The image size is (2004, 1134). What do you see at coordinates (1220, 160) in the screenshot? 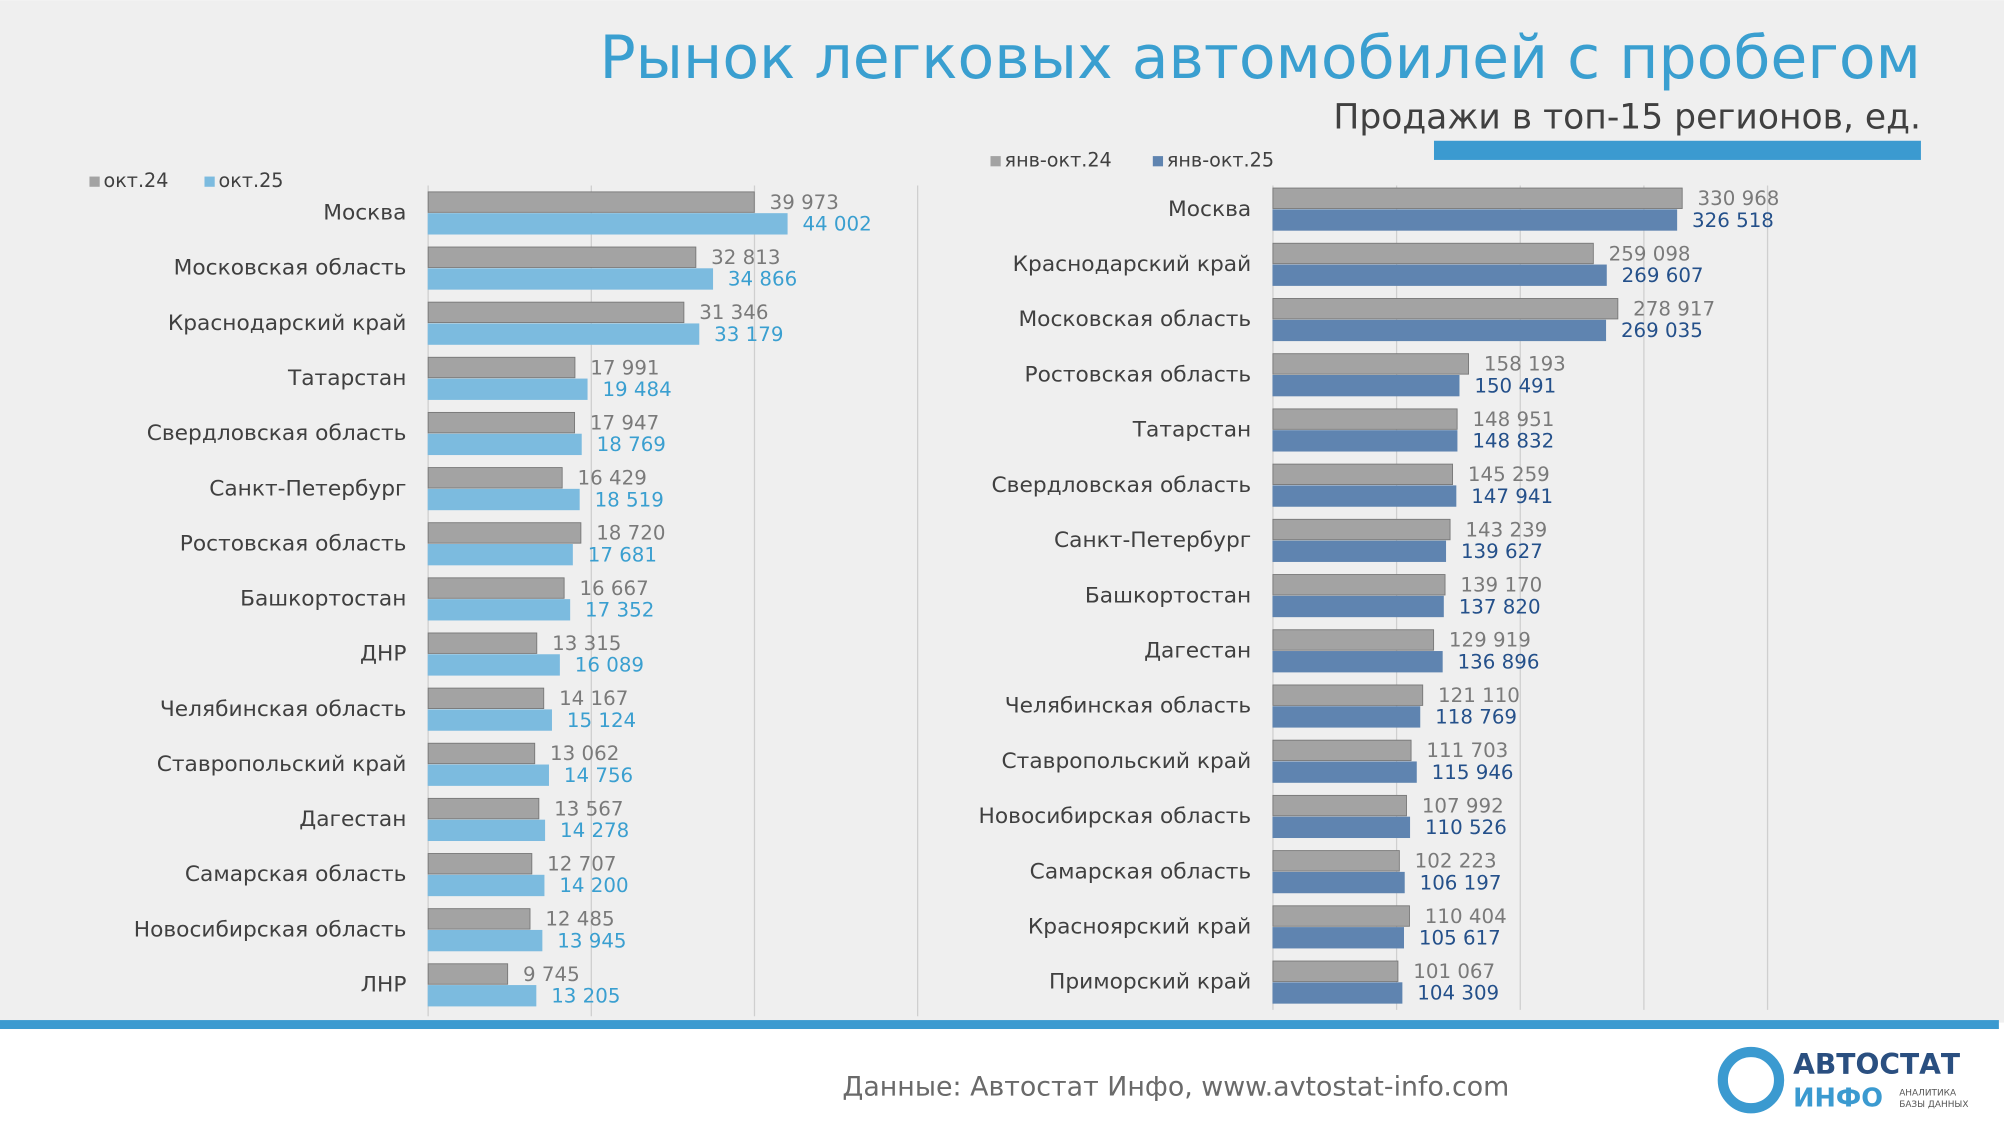
I see `legend-label: янв-окт.25` at bounding box center [1220, 160].